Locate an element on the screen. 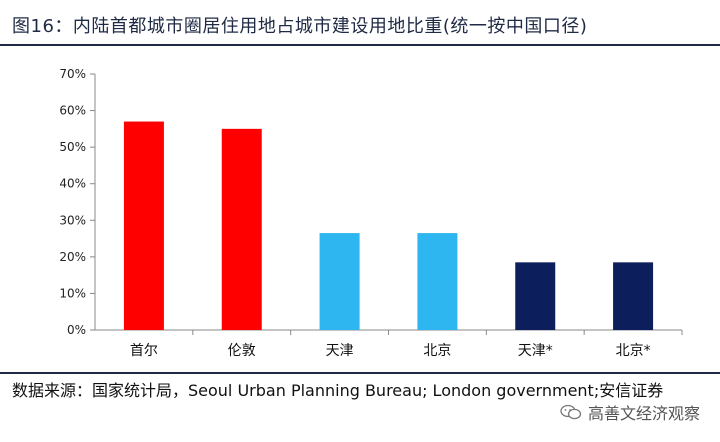 Image resolution: width=720 pixels, height=442 pixels. watermark: 高善文经济观察 is located at coordinates (630, 412).